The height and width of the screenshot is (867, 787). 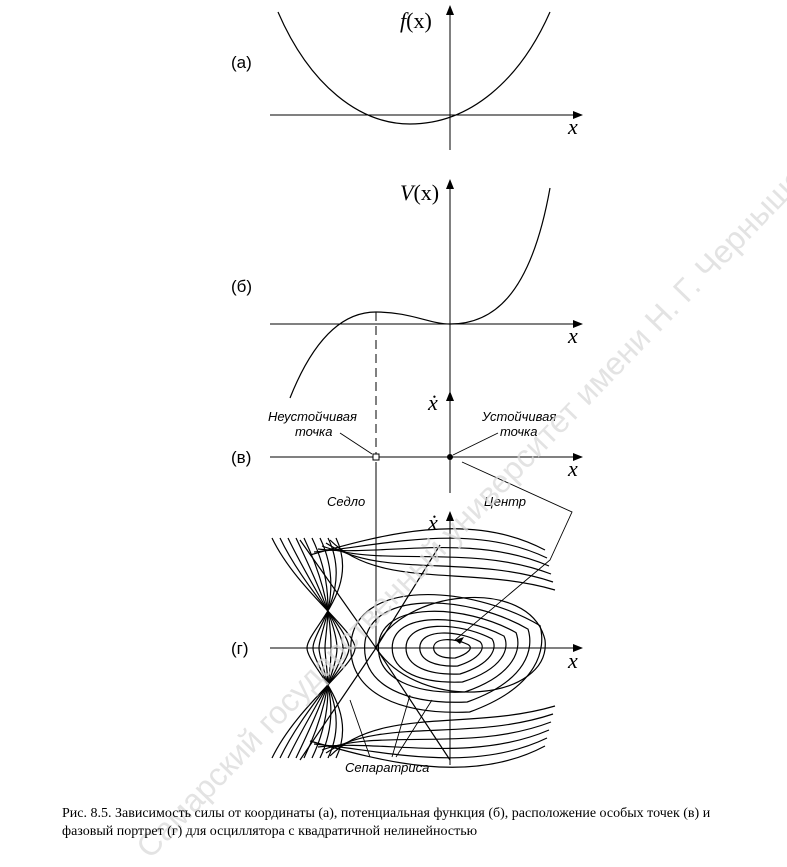 I want to click on unstable-point-label-line1: Неустойчивая, so click(x=312, y=416).